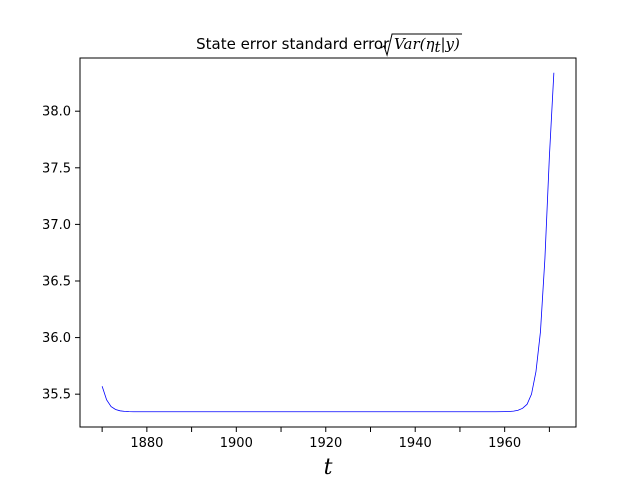  What do you see at coordinates (415, 443) in the screenshot?
I see `x-tick-label-3: 1940` at bounding box center [415, 443].